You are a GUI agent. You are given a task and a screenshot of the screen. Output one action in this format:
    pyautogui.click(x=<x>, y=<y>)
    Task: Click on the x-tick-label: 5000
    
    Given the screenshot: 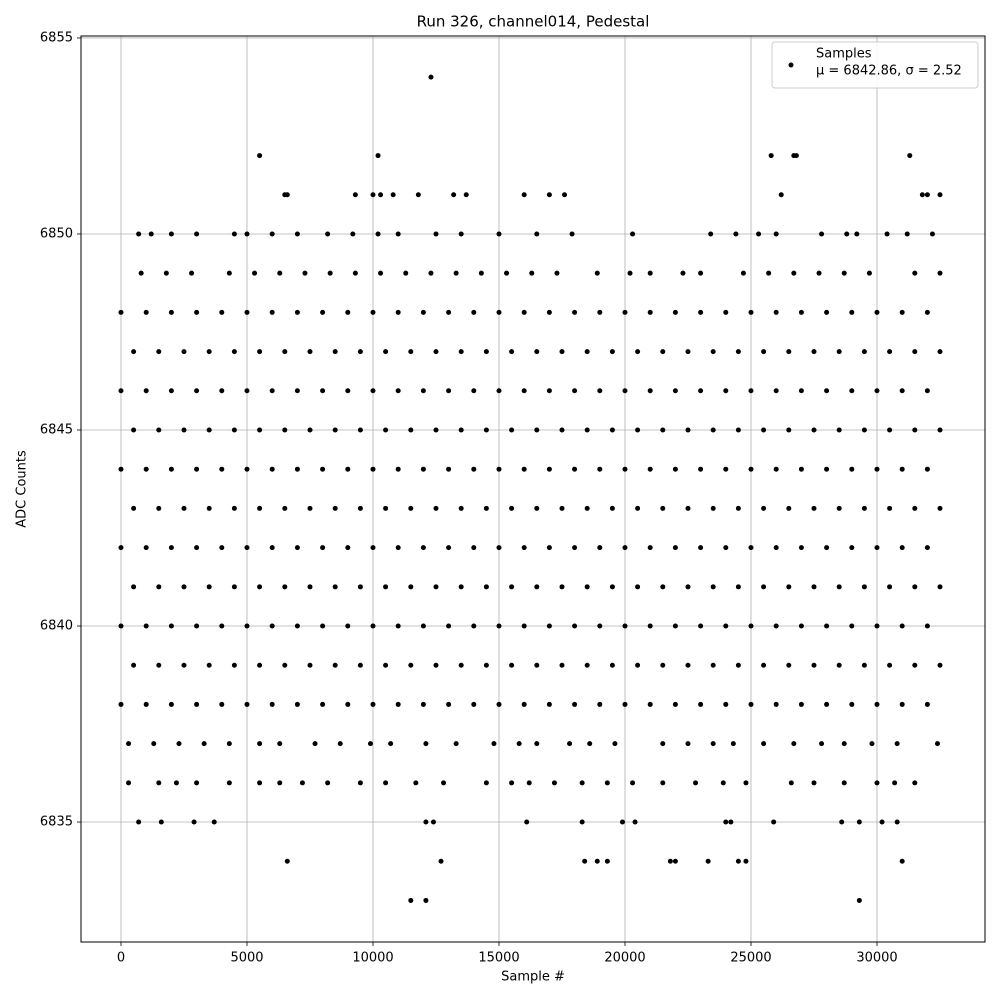 What is the action you would take?
    pyautogui.click(x=246, y=958)
    